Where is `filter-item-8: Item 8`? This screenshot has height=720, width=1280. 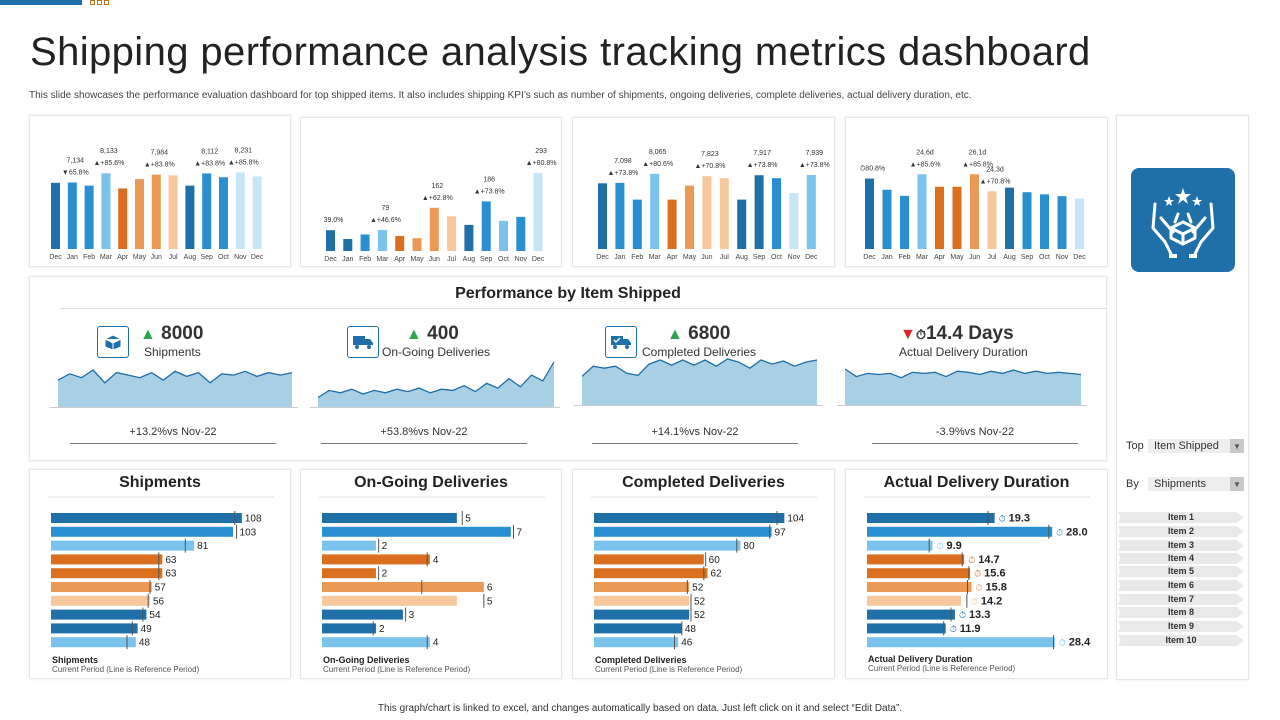
filter-item-8: Item 8 is located at coordinates (1181, 612).